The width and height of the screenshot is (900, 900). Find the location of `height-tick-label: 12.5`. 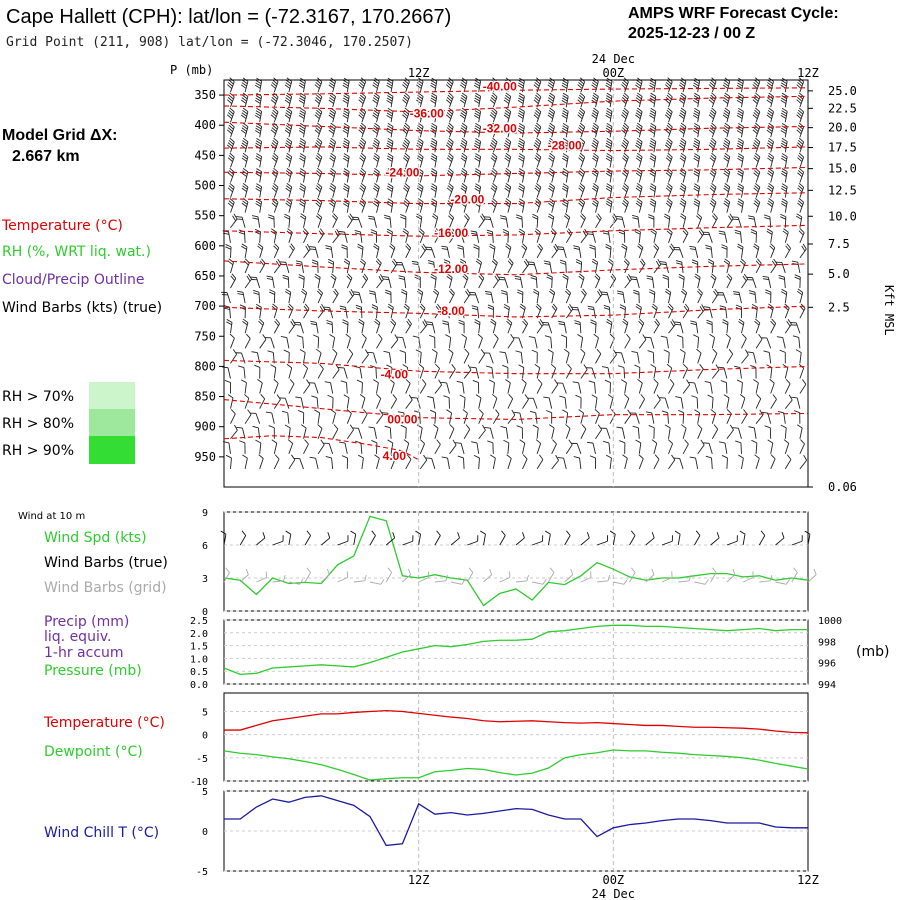

height-tick-label: 12.5 is located at coordinates (842, 190).